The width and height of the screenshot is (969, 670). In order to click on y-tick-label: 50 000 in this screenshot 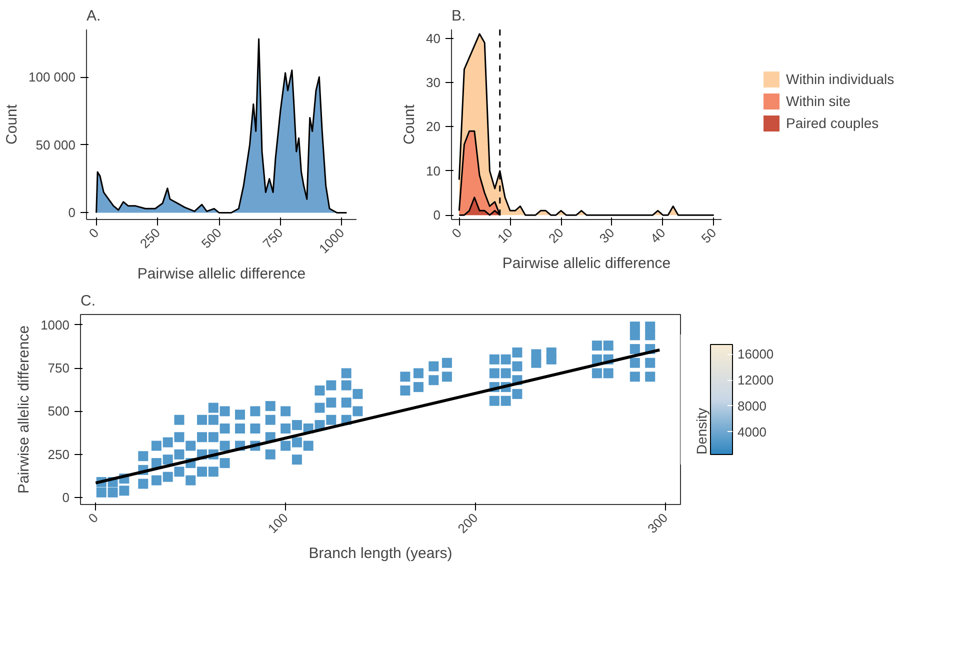, I will do `click(56, 144)`.